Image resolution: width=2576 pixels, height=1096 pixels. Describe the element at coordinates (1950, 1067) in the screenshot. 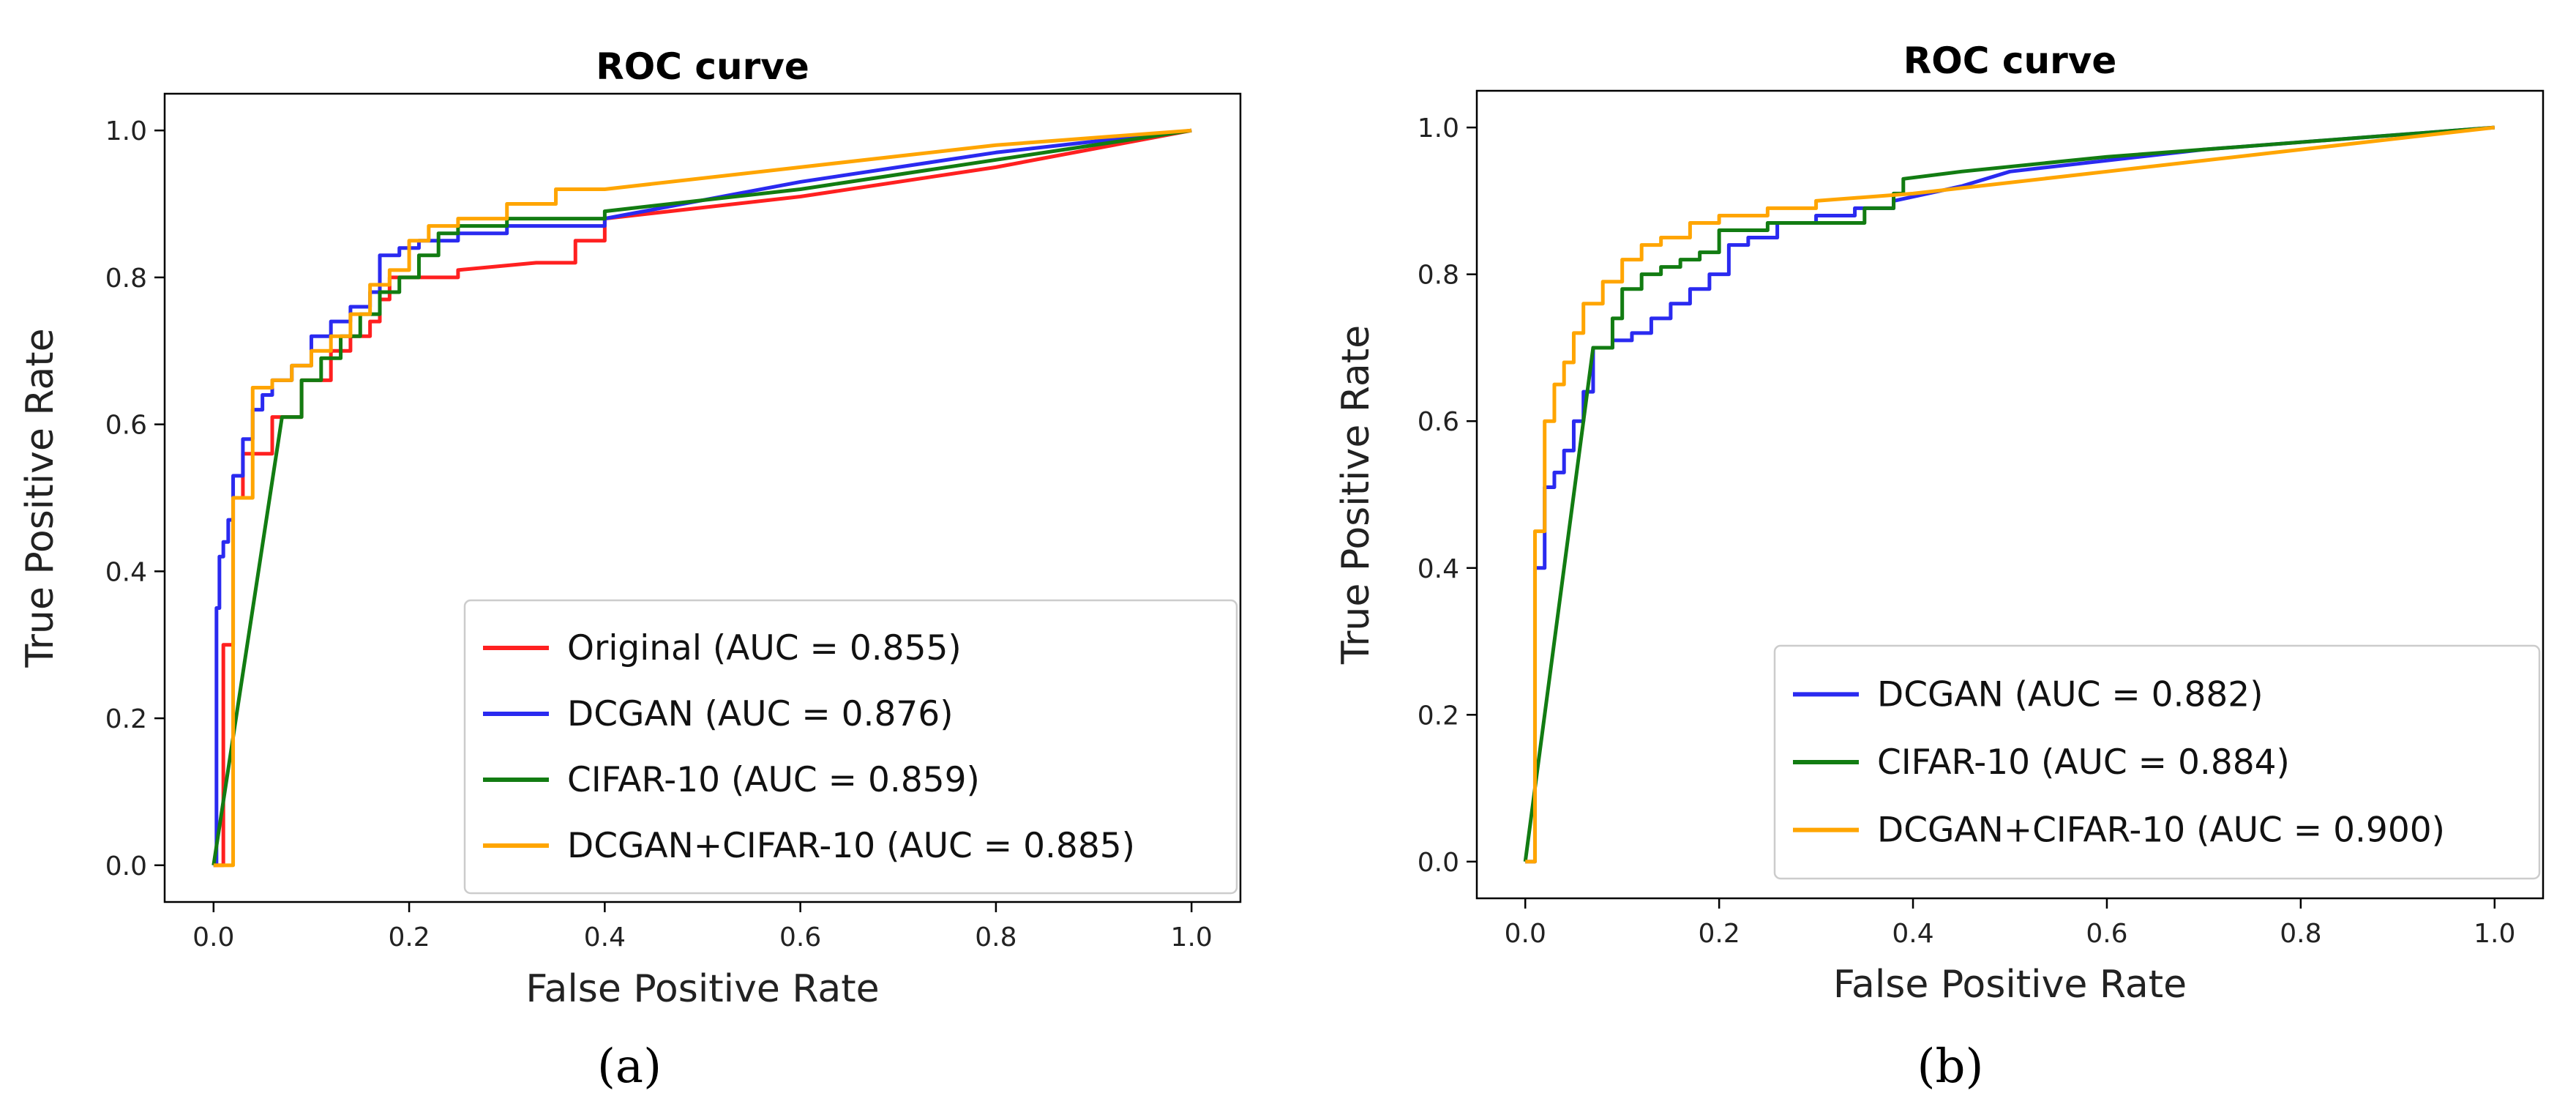

I see `panel-label: (b)` at that location.